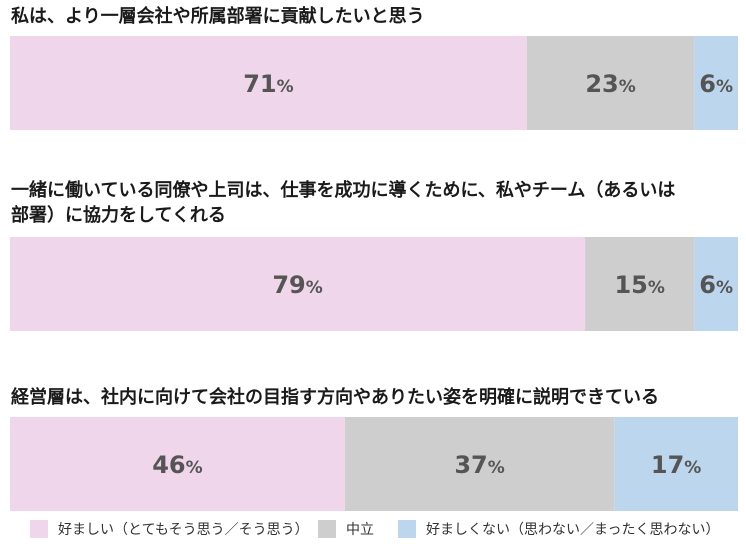 This screenshot has width=746, height=549. I want to click on data-label-q2-3: 6%, so click(716, 285).